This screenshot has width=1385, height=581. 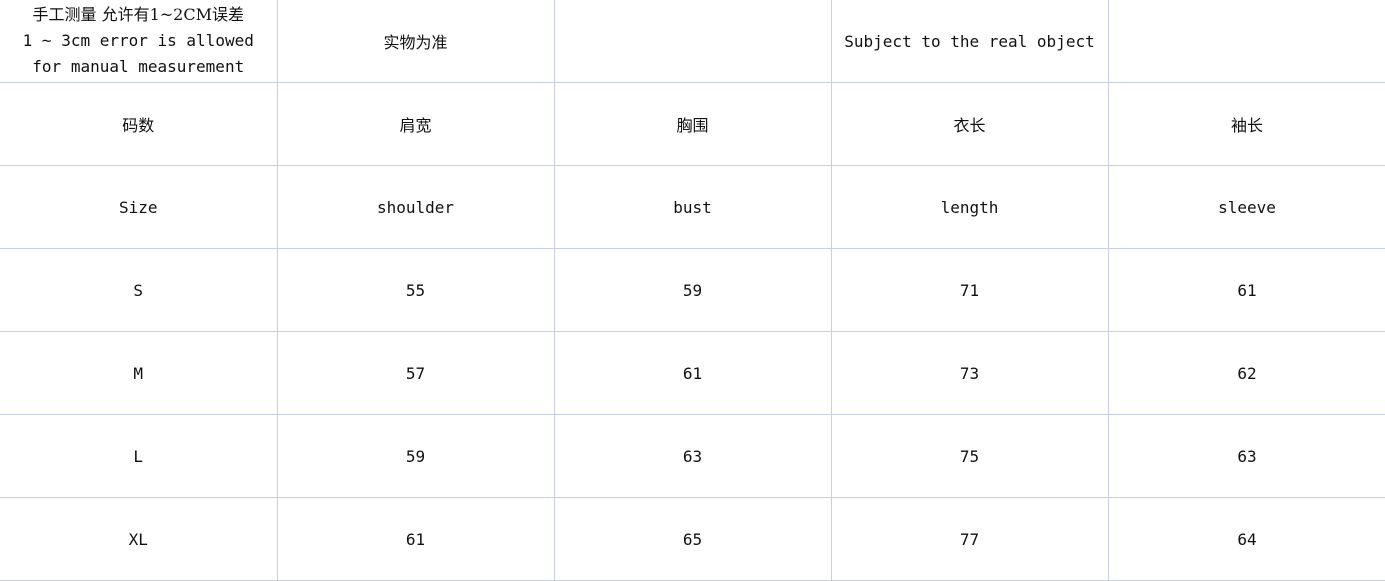 I want to click on table-row: S 55 59 71 61, so click(x=692, y=290).